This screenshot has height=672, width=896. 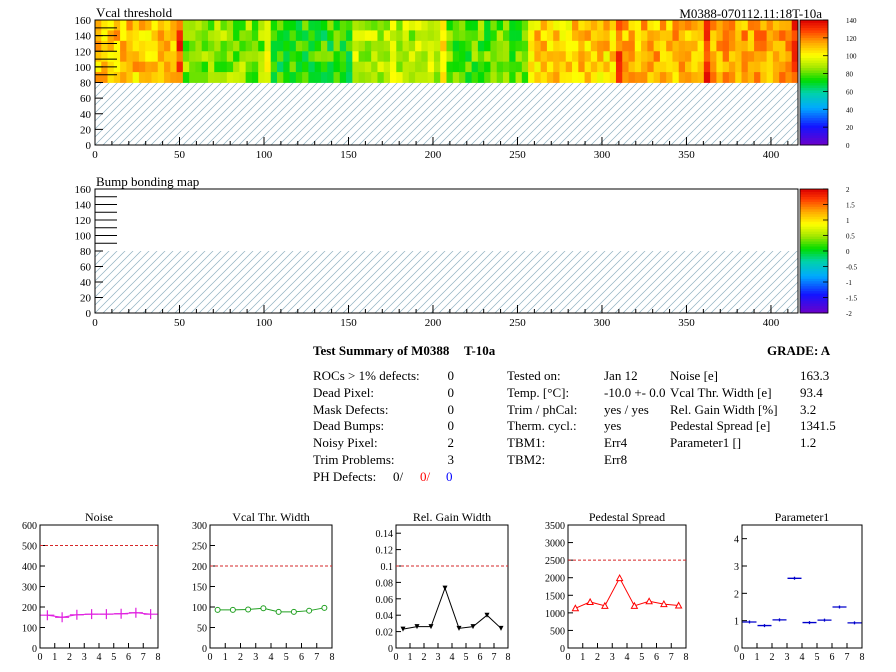 What do you see at coordinates (199, 567) in the screenshot?
I see `y-tick-label: 200` at bounding box center [199, 567].